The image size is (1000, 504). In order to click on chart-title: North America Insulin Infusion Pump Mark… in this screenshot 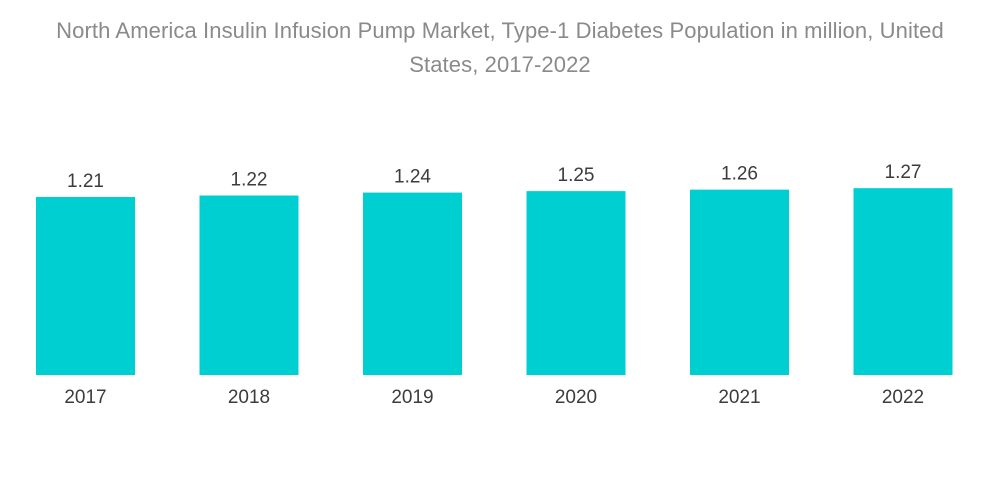, I will do `click(500, 48)`.